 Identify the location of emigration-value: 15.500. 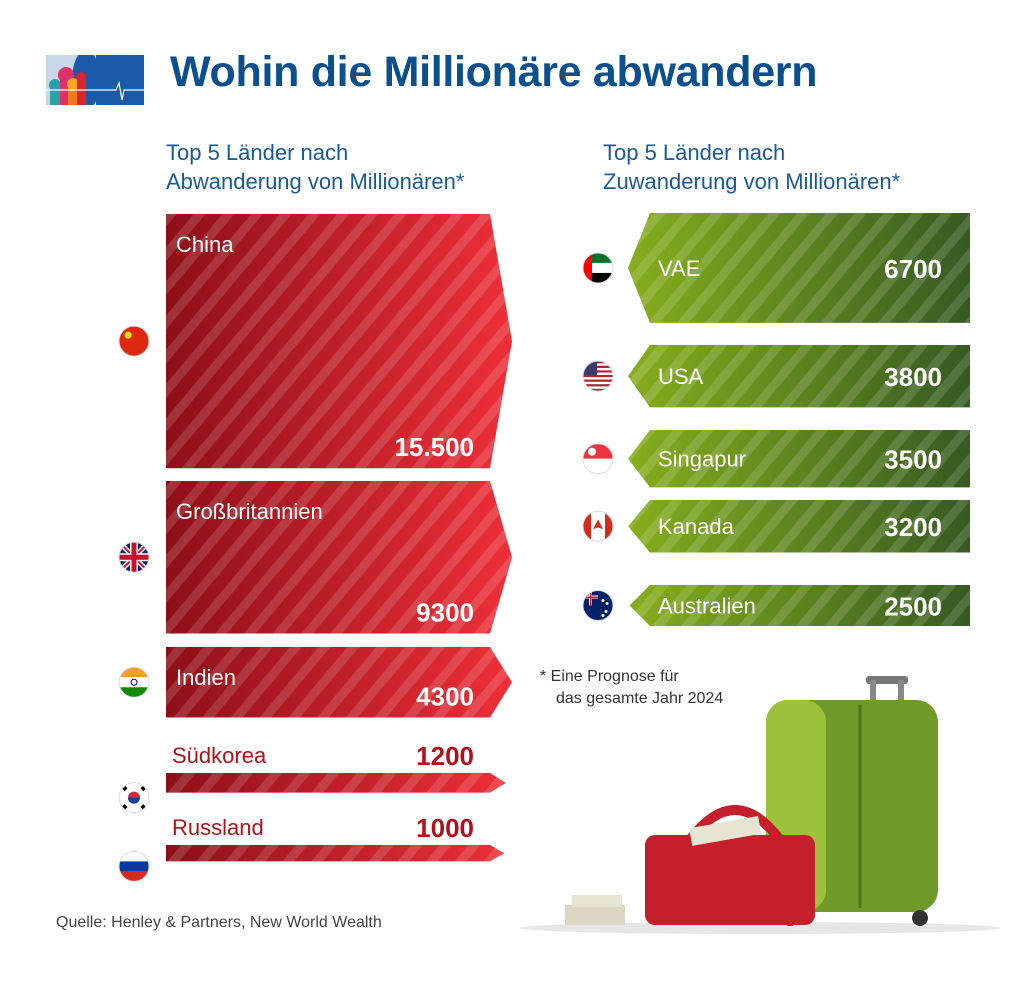
(434, 447).